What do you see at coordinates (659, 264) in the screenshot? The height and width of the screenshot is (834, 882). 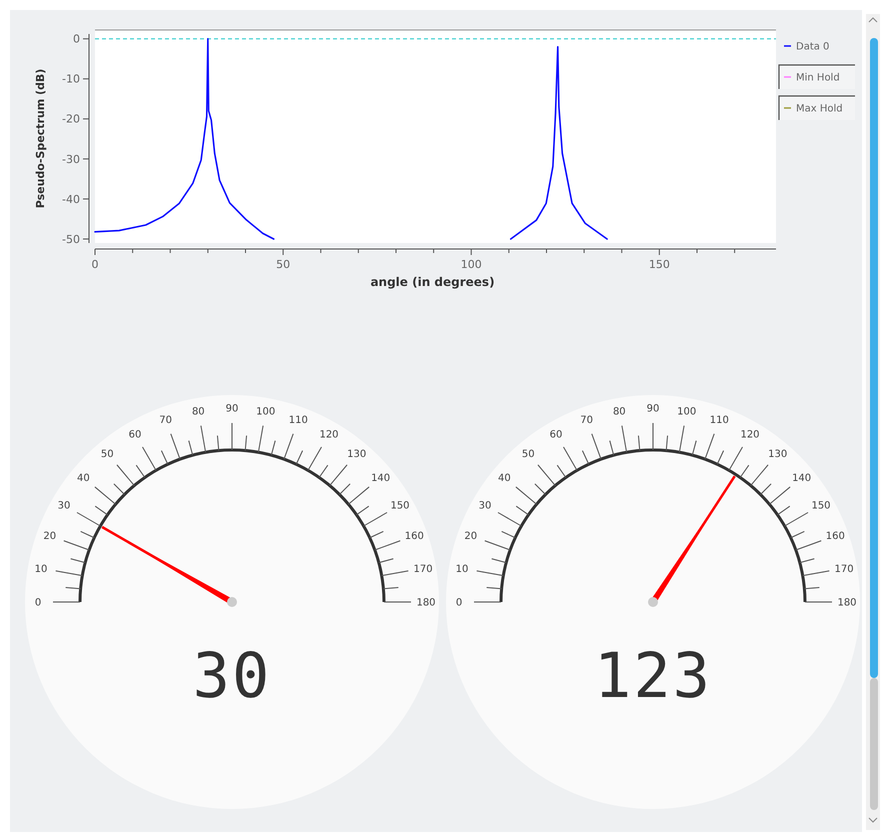 I see `x-tick-label: 150` at bounding box center [659, 264].